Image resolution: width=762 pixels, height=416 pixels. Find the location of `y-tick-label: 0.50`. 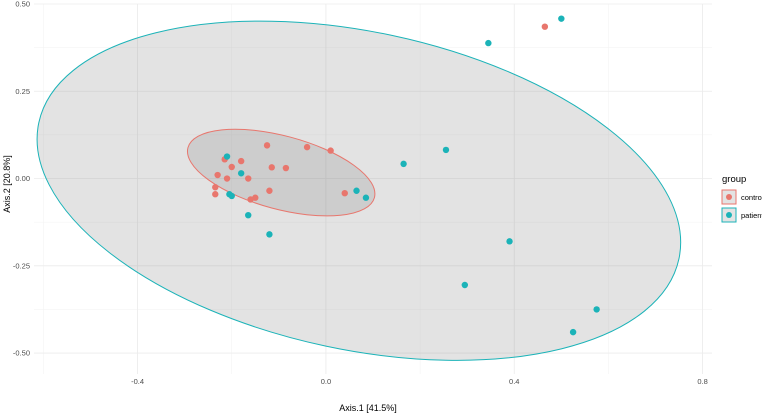

y-tick-label: 0.50 is located at coordinates (22, 4).